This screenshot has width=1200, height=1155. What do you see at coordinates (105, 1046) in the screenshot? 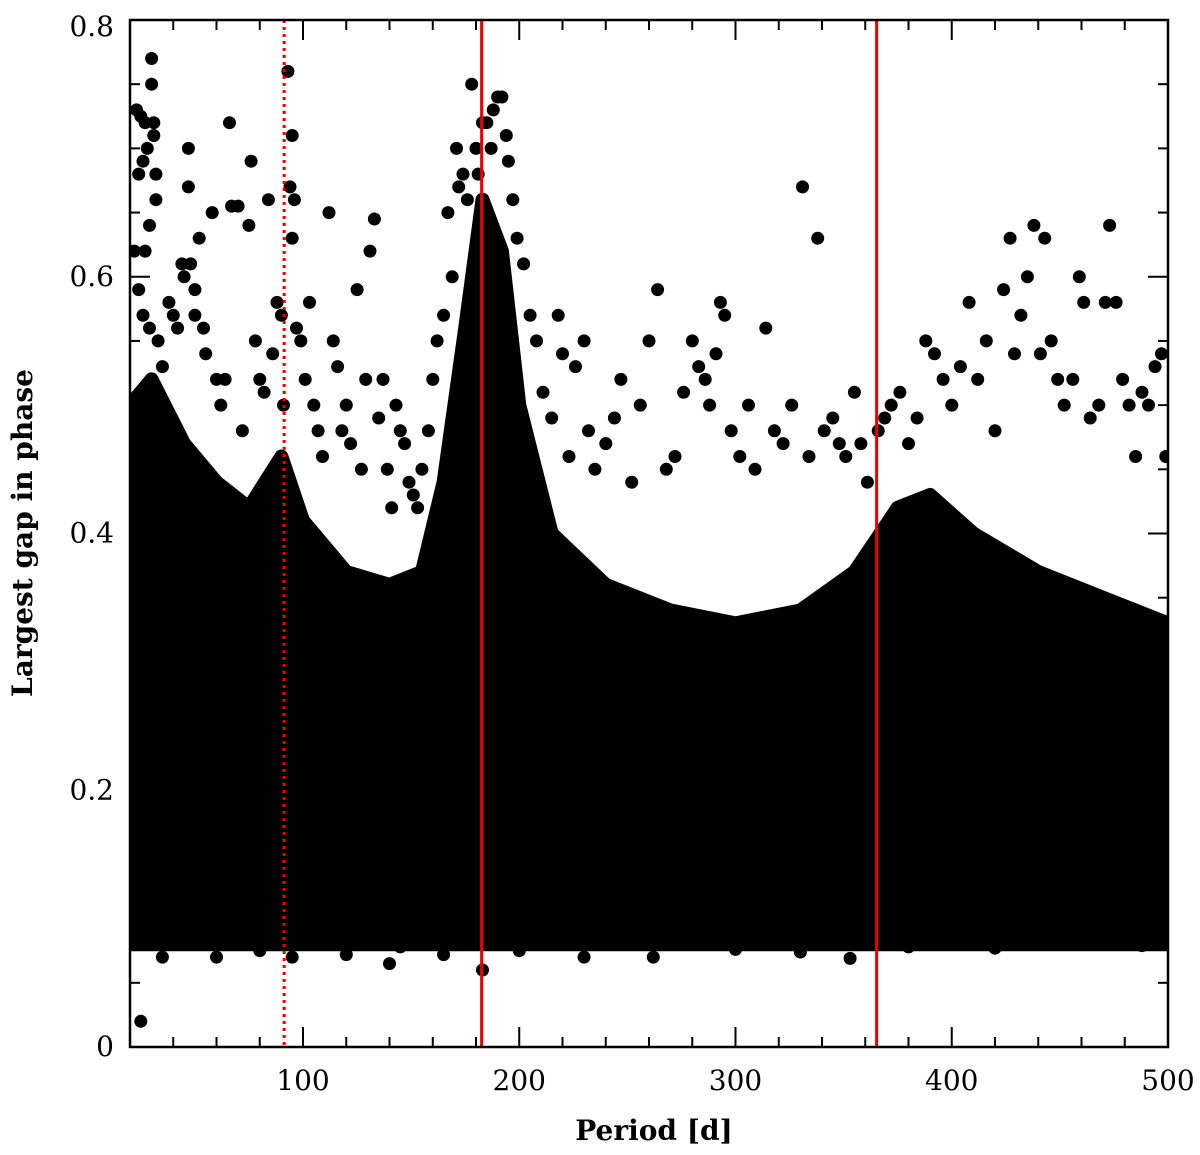
I see `y-tick-label: 0` at bounding box center [105, 1046].